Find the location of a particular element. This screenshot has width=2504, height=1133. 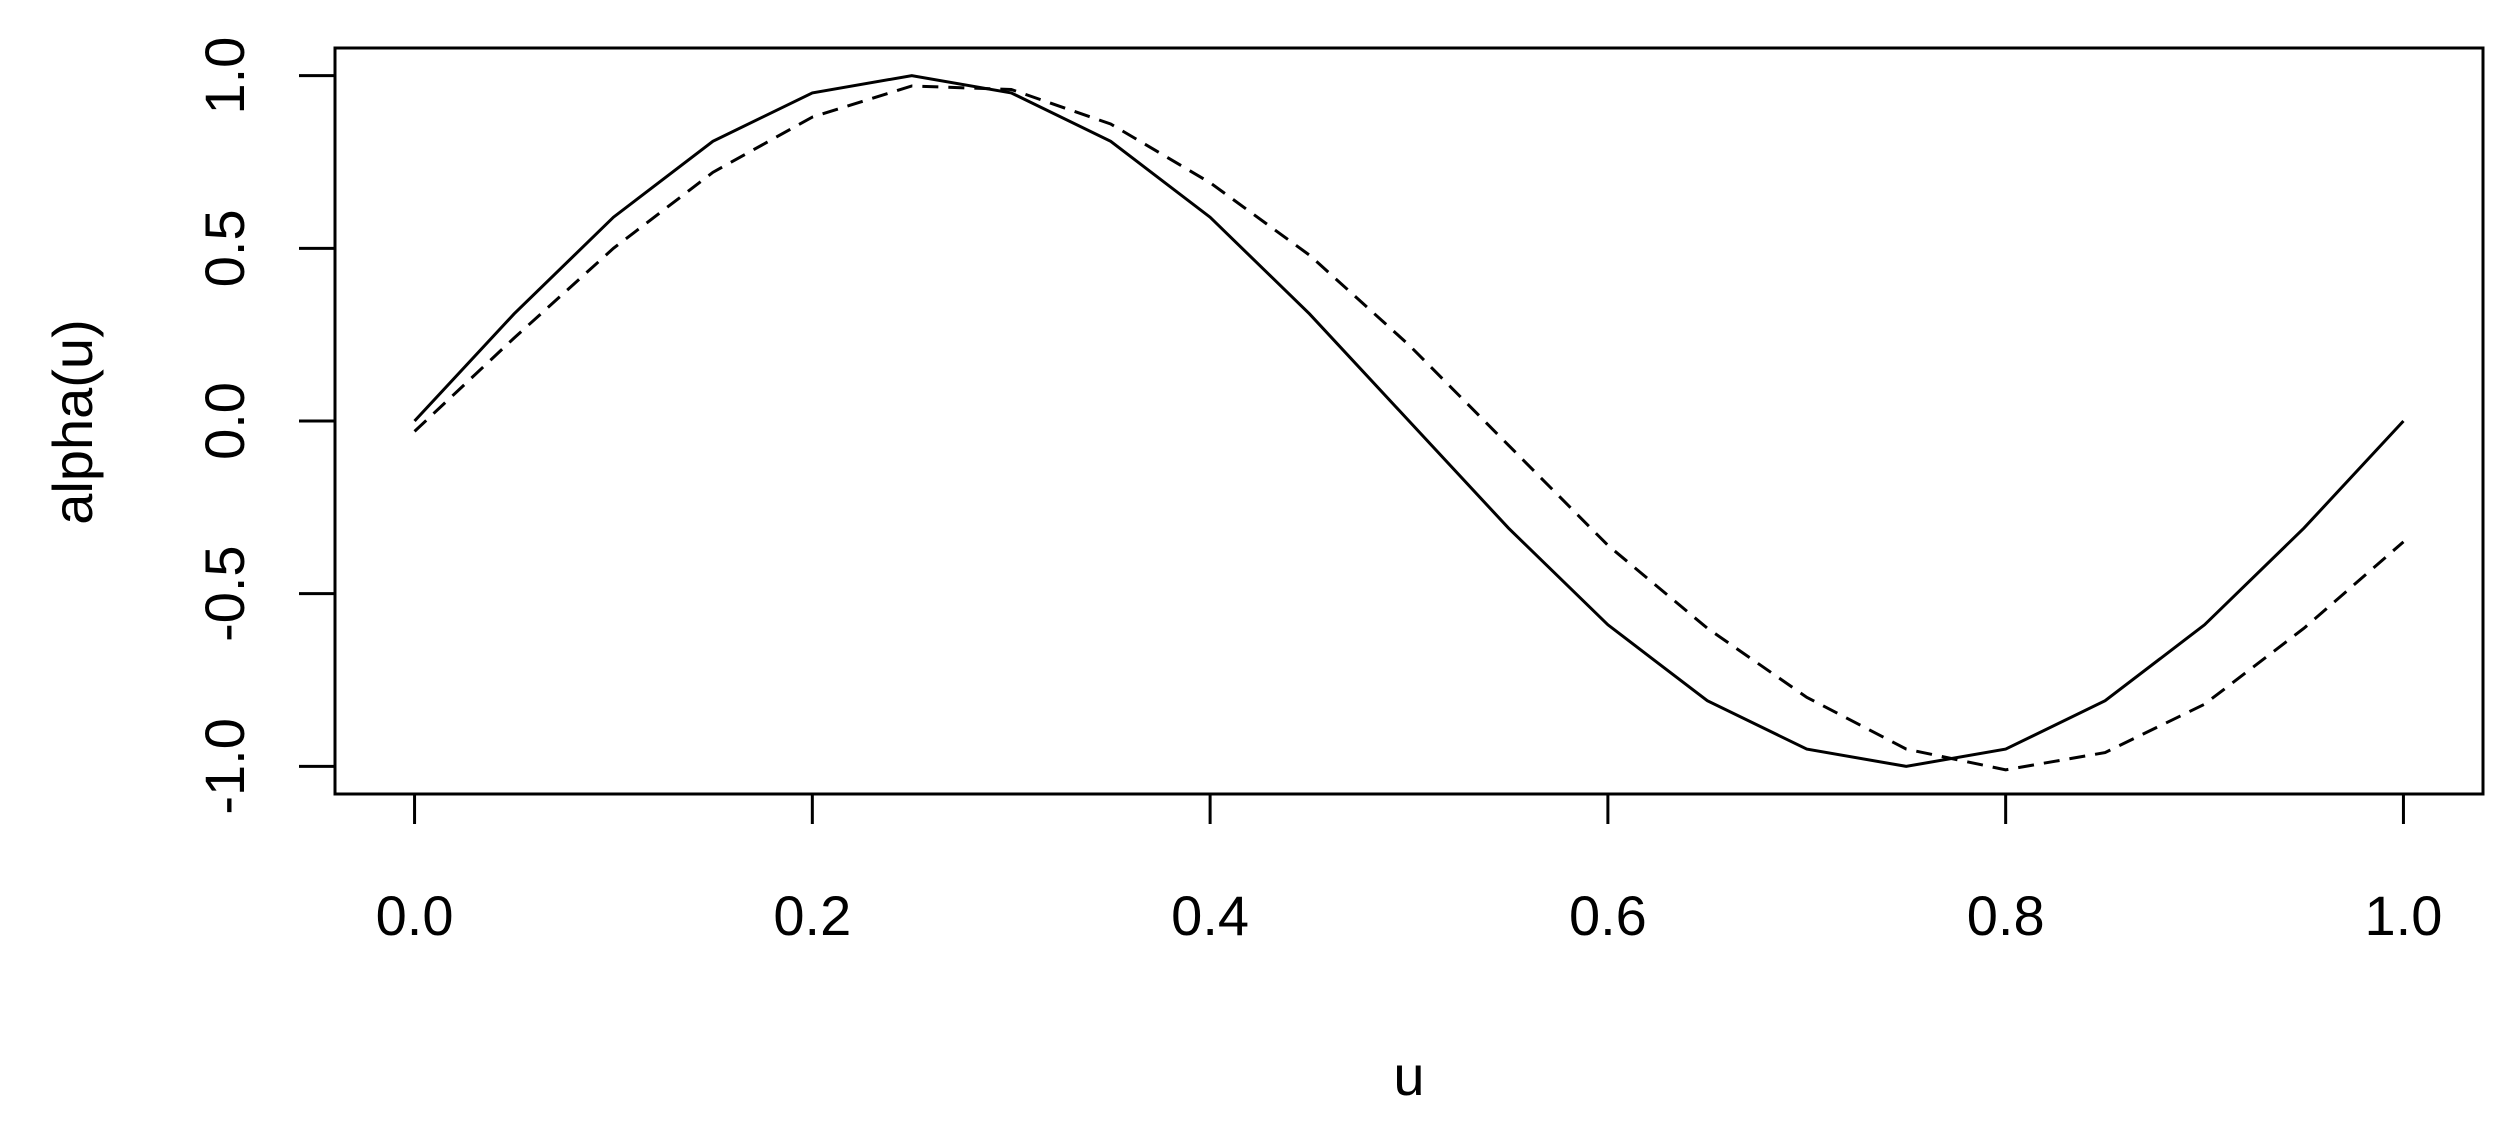

y-axis-label: alpha(u) is located at coordinates (72, 421).